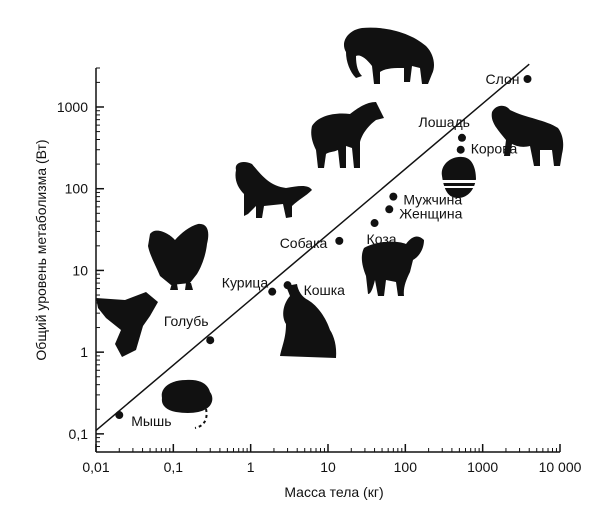  I want to click on point-label: Лошадь, so click(444, 122).